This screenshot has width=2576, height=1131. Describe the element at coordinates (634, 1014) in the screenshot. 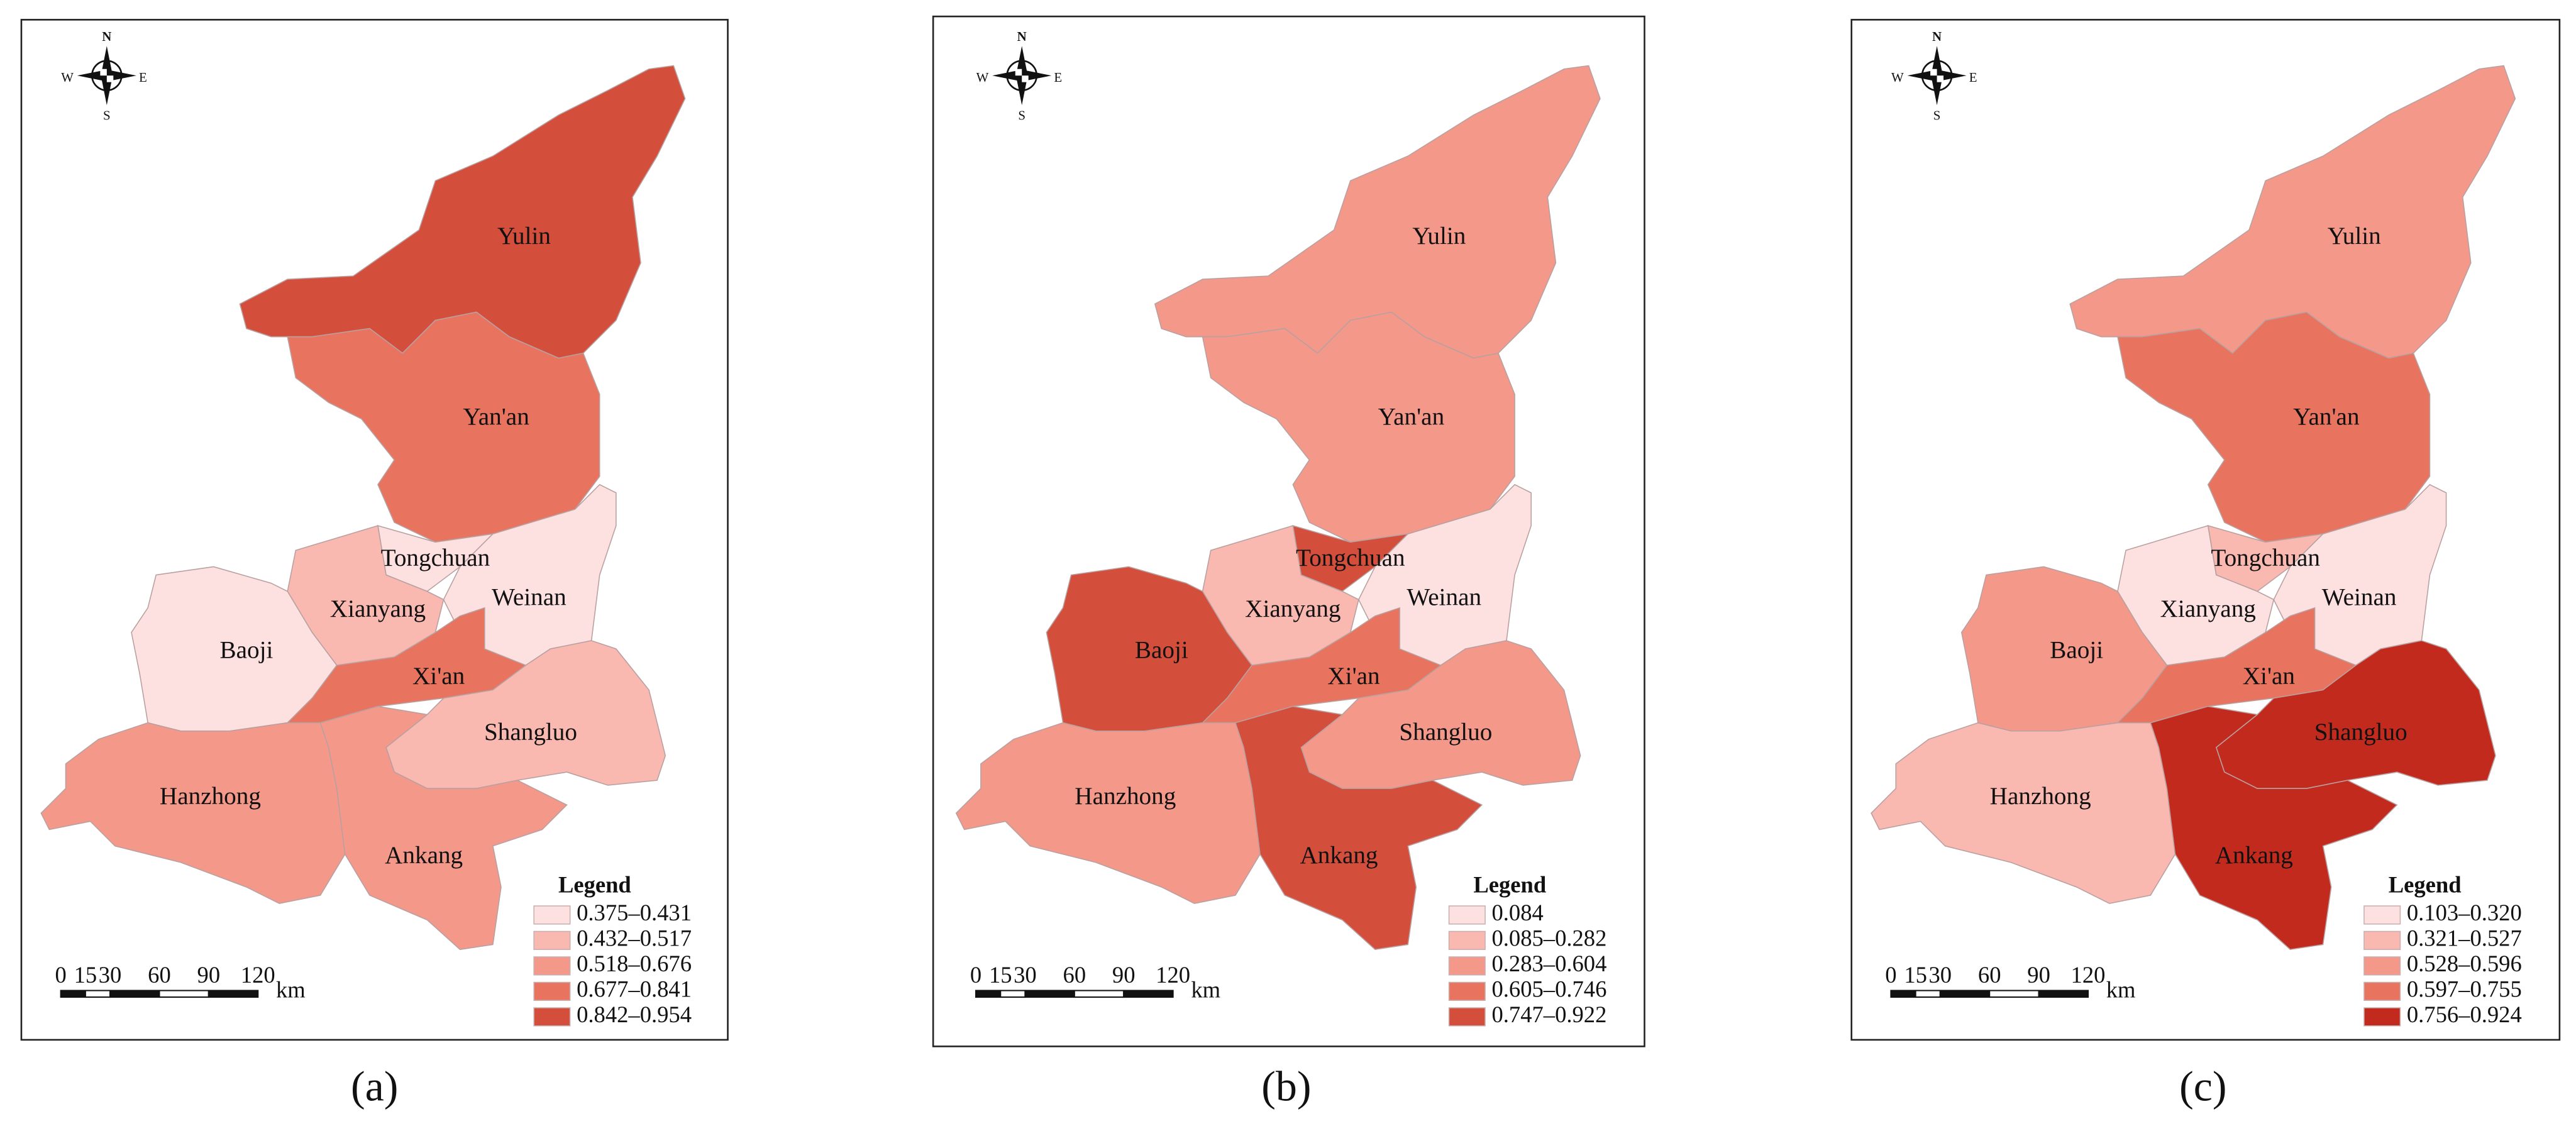

I see `legend-label: 0.842–0.954` at that location.